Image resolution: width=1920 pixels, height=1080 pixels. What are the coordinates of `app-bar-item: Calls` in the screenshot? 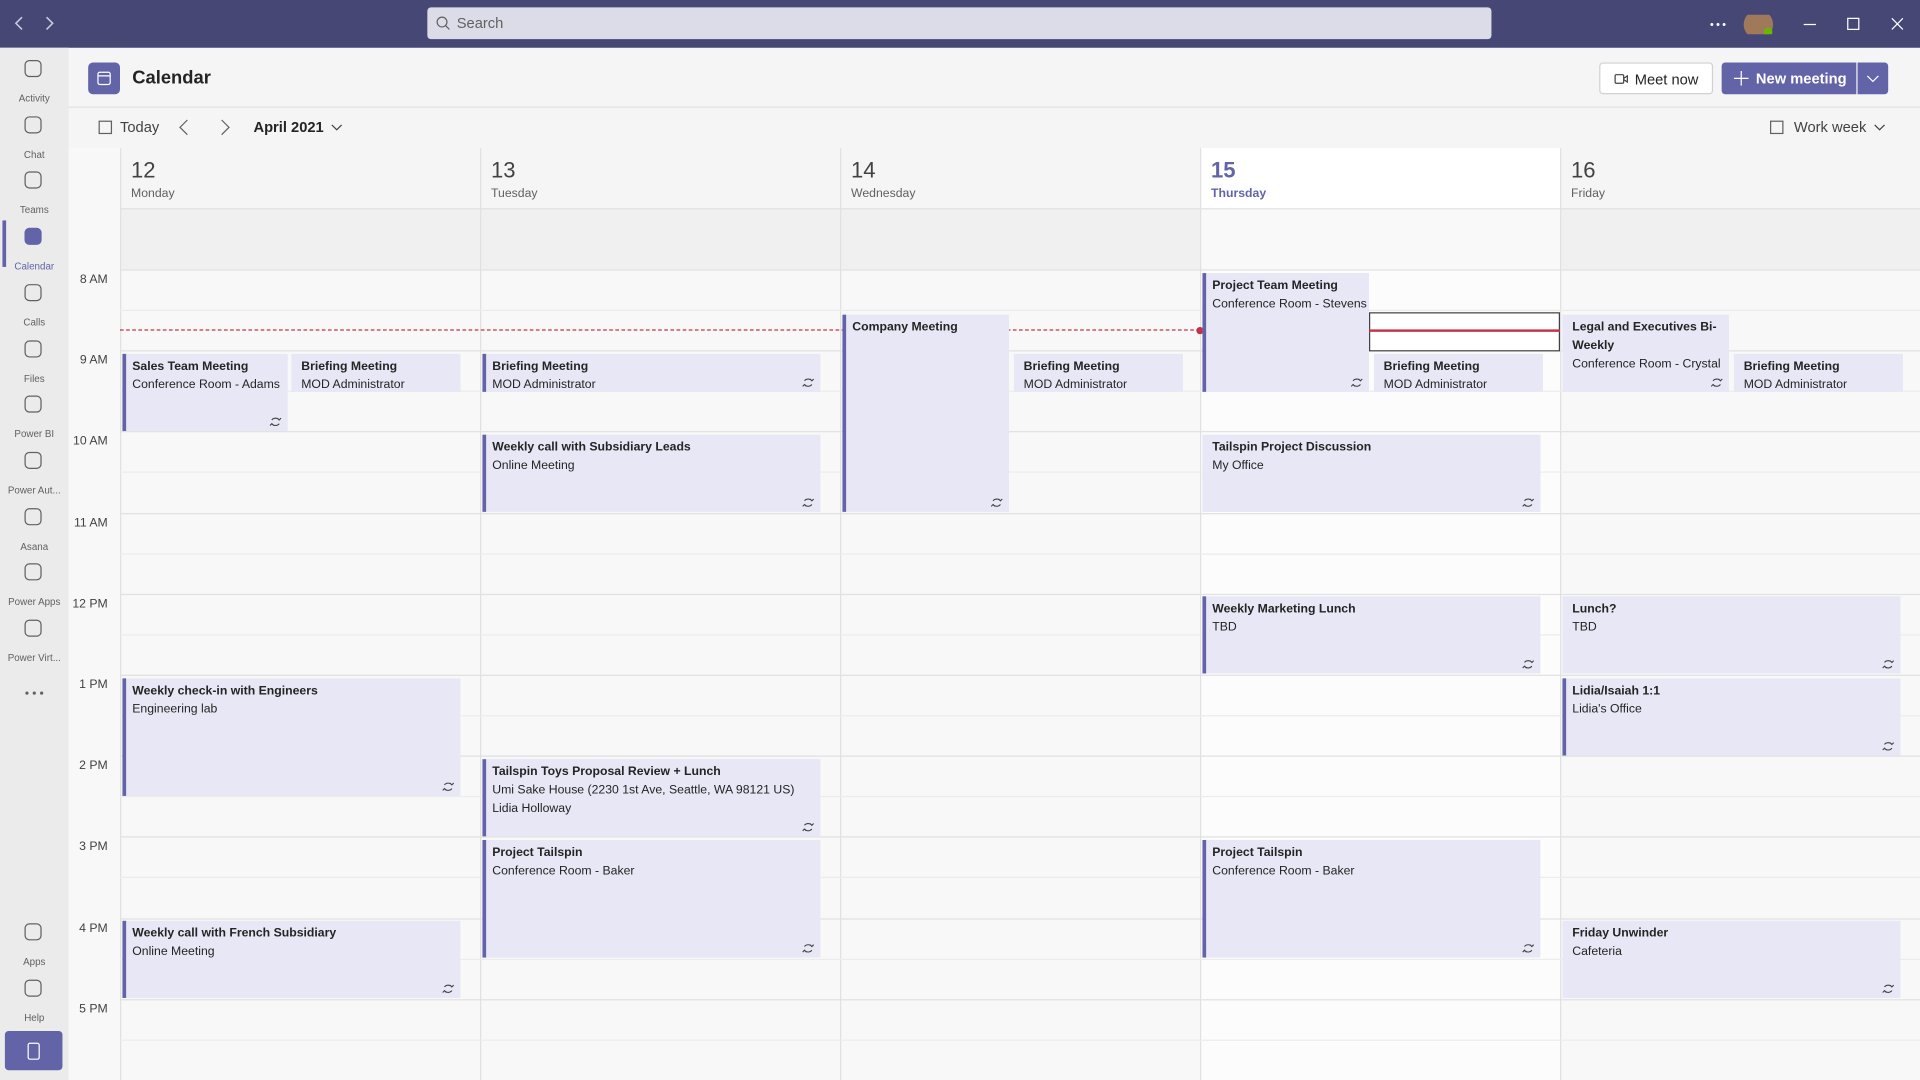 It's located at (34, 303).